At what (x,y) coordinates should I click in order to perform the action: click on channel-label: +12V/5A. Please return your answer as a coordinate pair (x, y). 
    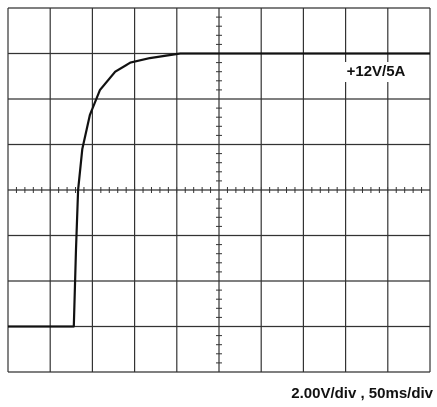
    Looking at the image, I should click on (376, 71).